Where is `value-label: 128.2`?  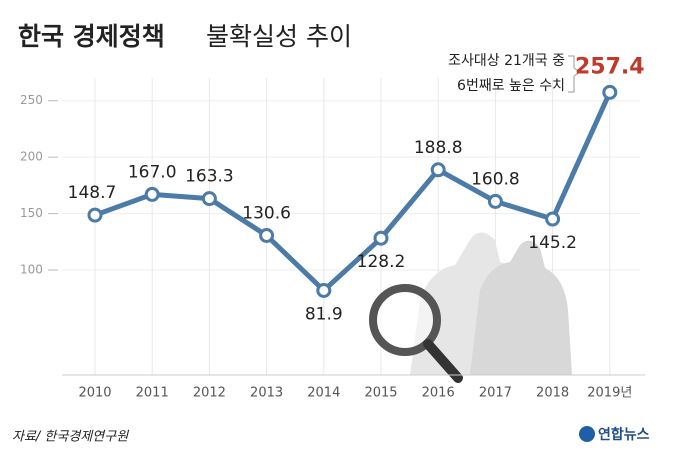 value-label: 128.2 is located at coordinates (381, 262).